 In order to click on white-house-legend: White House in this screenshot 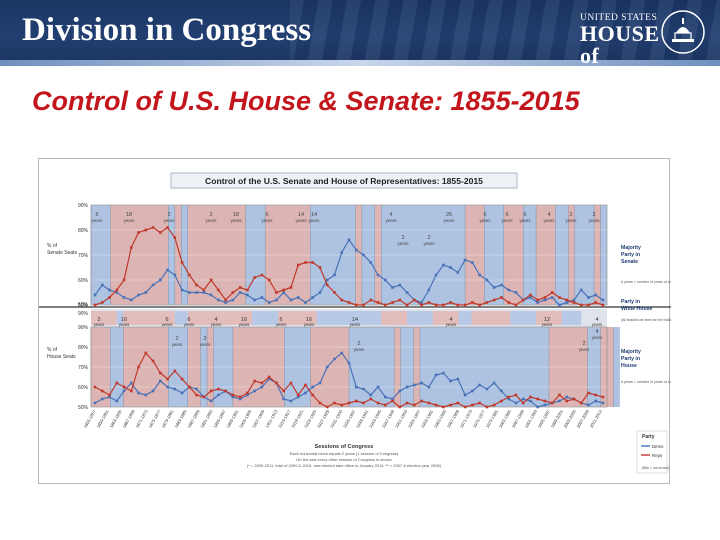, I will do `click(637, 309)`.